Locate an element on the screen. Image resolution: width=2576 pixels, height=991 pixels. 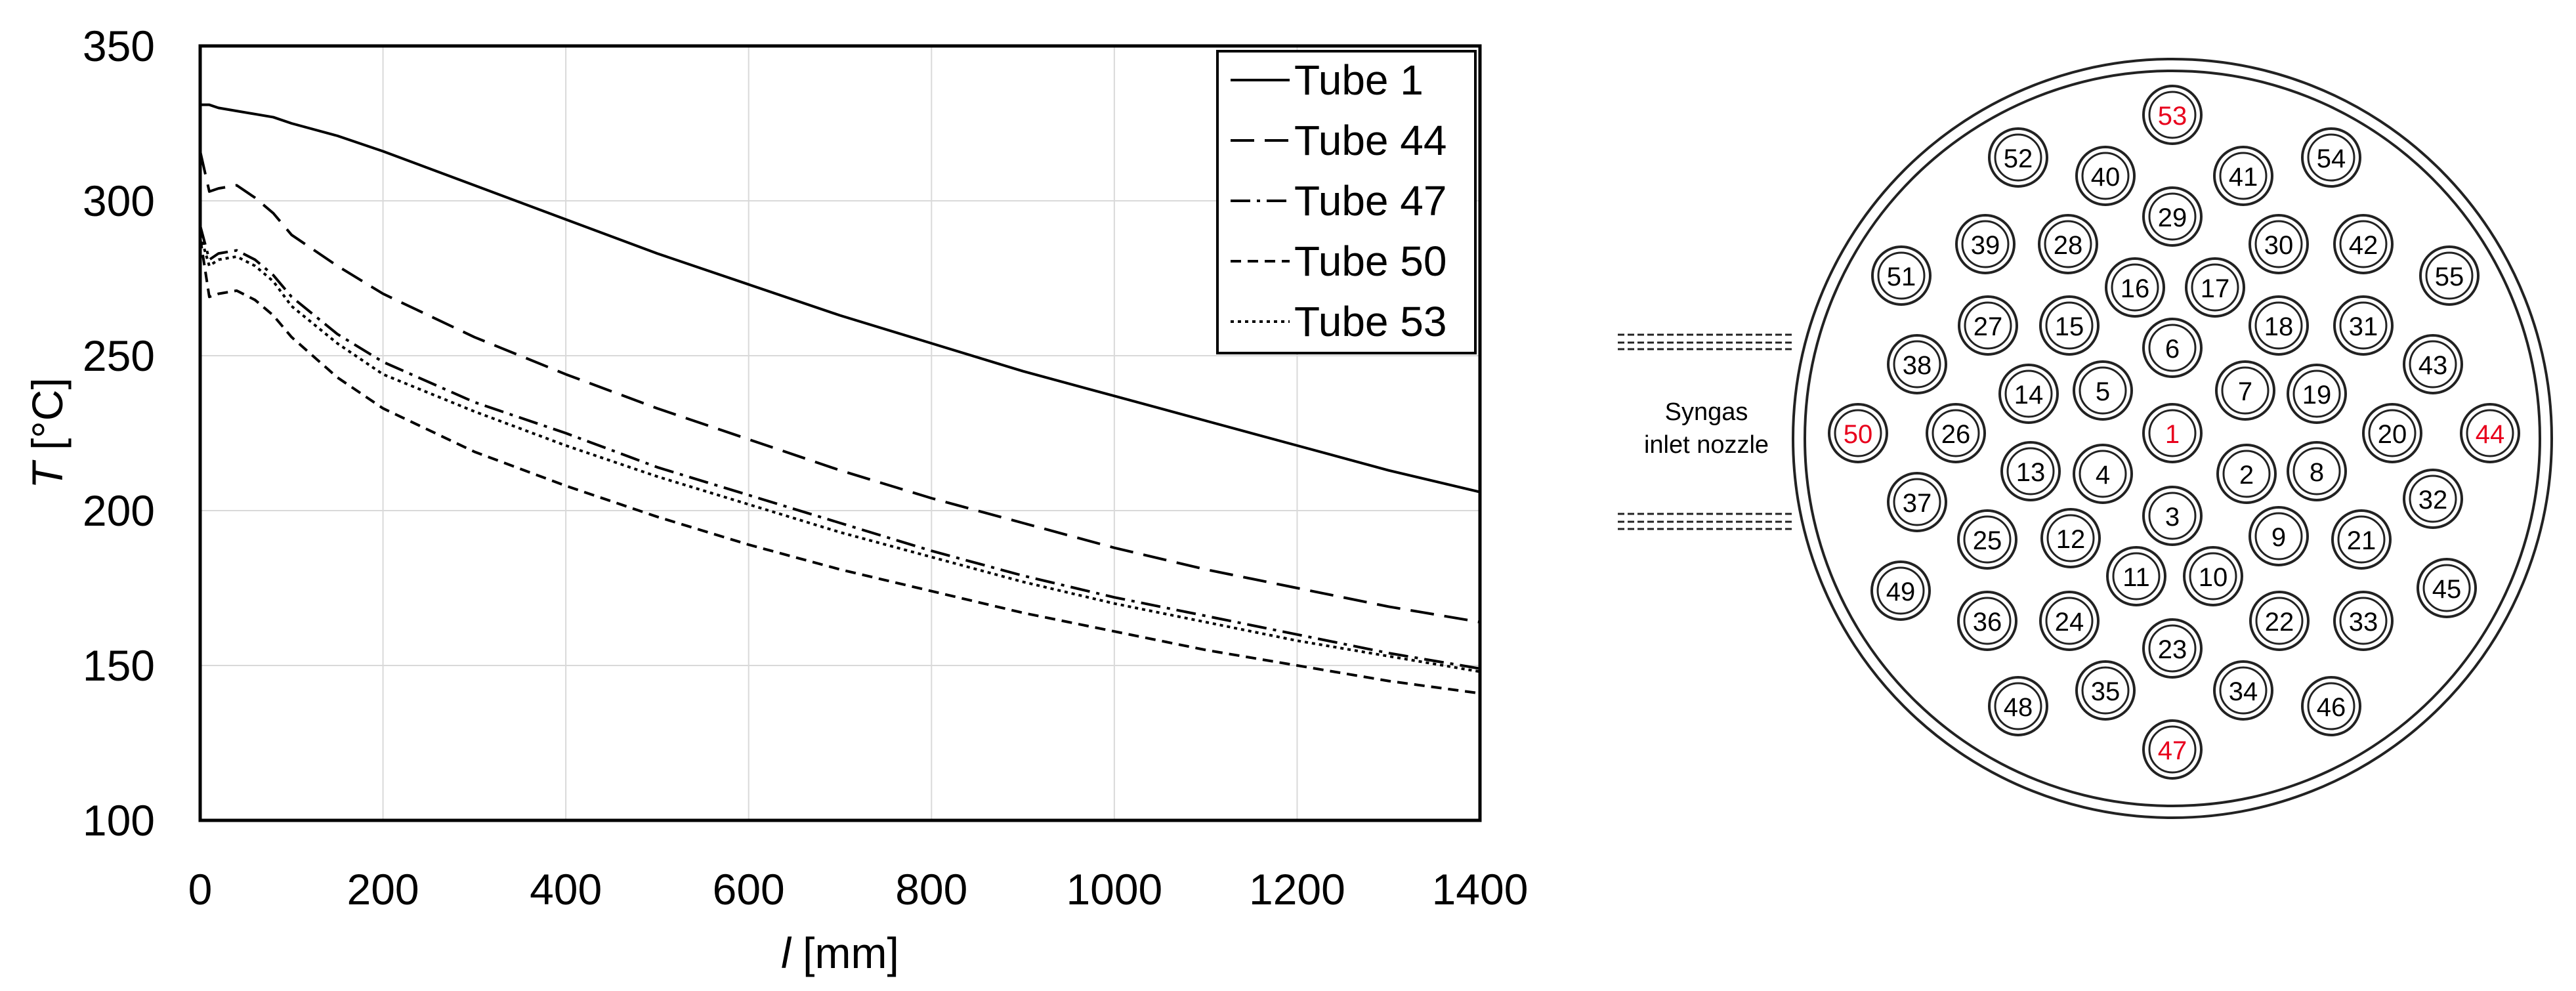
tube-32: 32 is located at coordinates (2433, 499).